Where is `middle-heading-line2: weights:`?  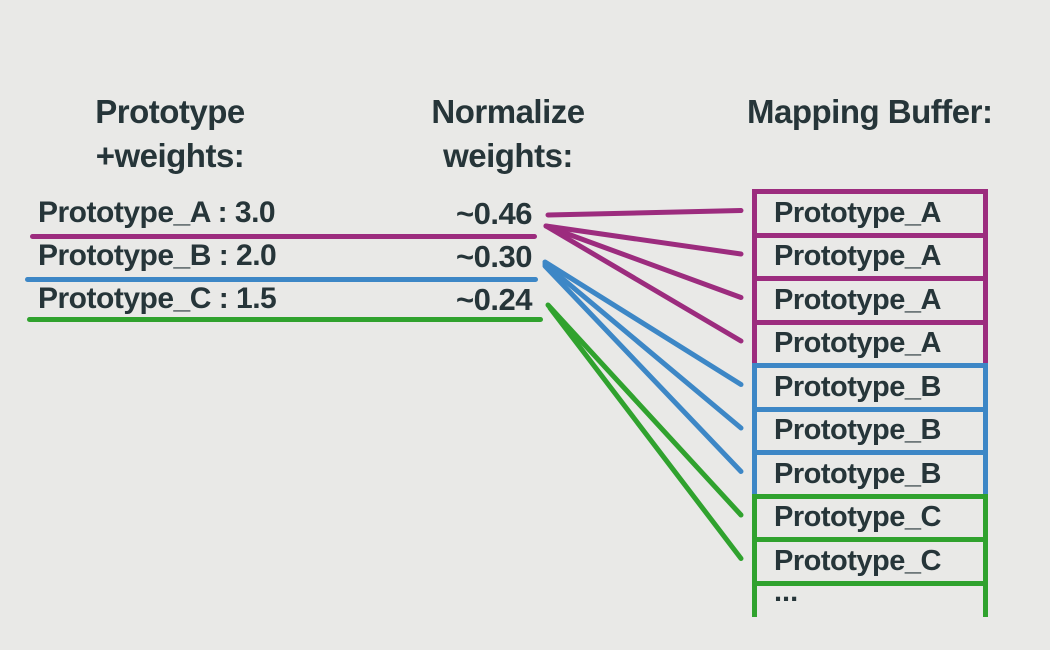
middle-heading-line2: weights: is located at coordinates (508, 155).